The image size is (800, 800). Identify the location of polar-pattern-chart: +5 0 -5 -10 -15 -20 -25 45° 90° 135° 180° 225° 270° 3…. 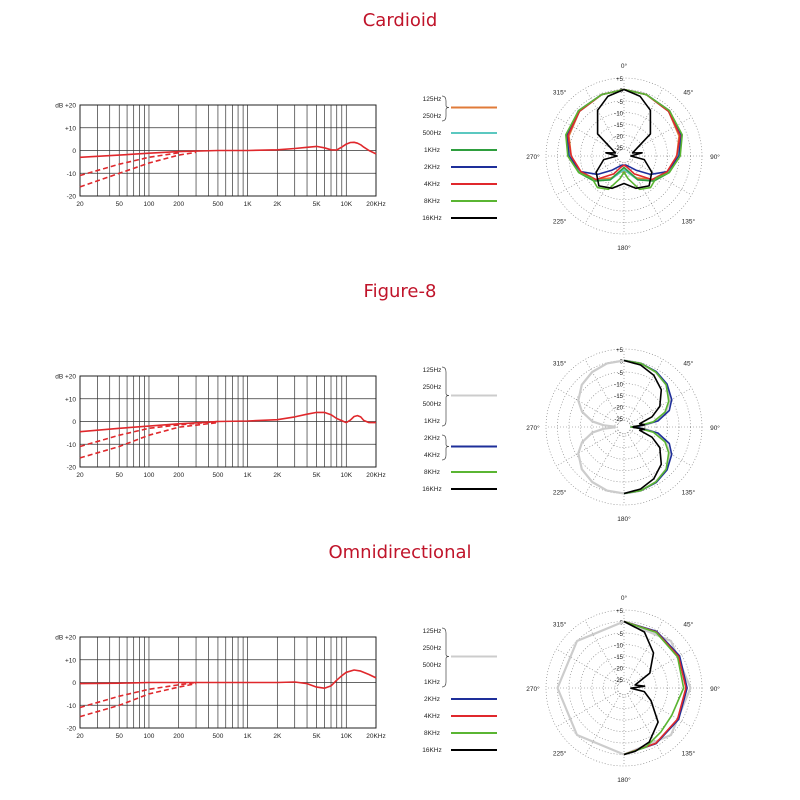
(623, 435).